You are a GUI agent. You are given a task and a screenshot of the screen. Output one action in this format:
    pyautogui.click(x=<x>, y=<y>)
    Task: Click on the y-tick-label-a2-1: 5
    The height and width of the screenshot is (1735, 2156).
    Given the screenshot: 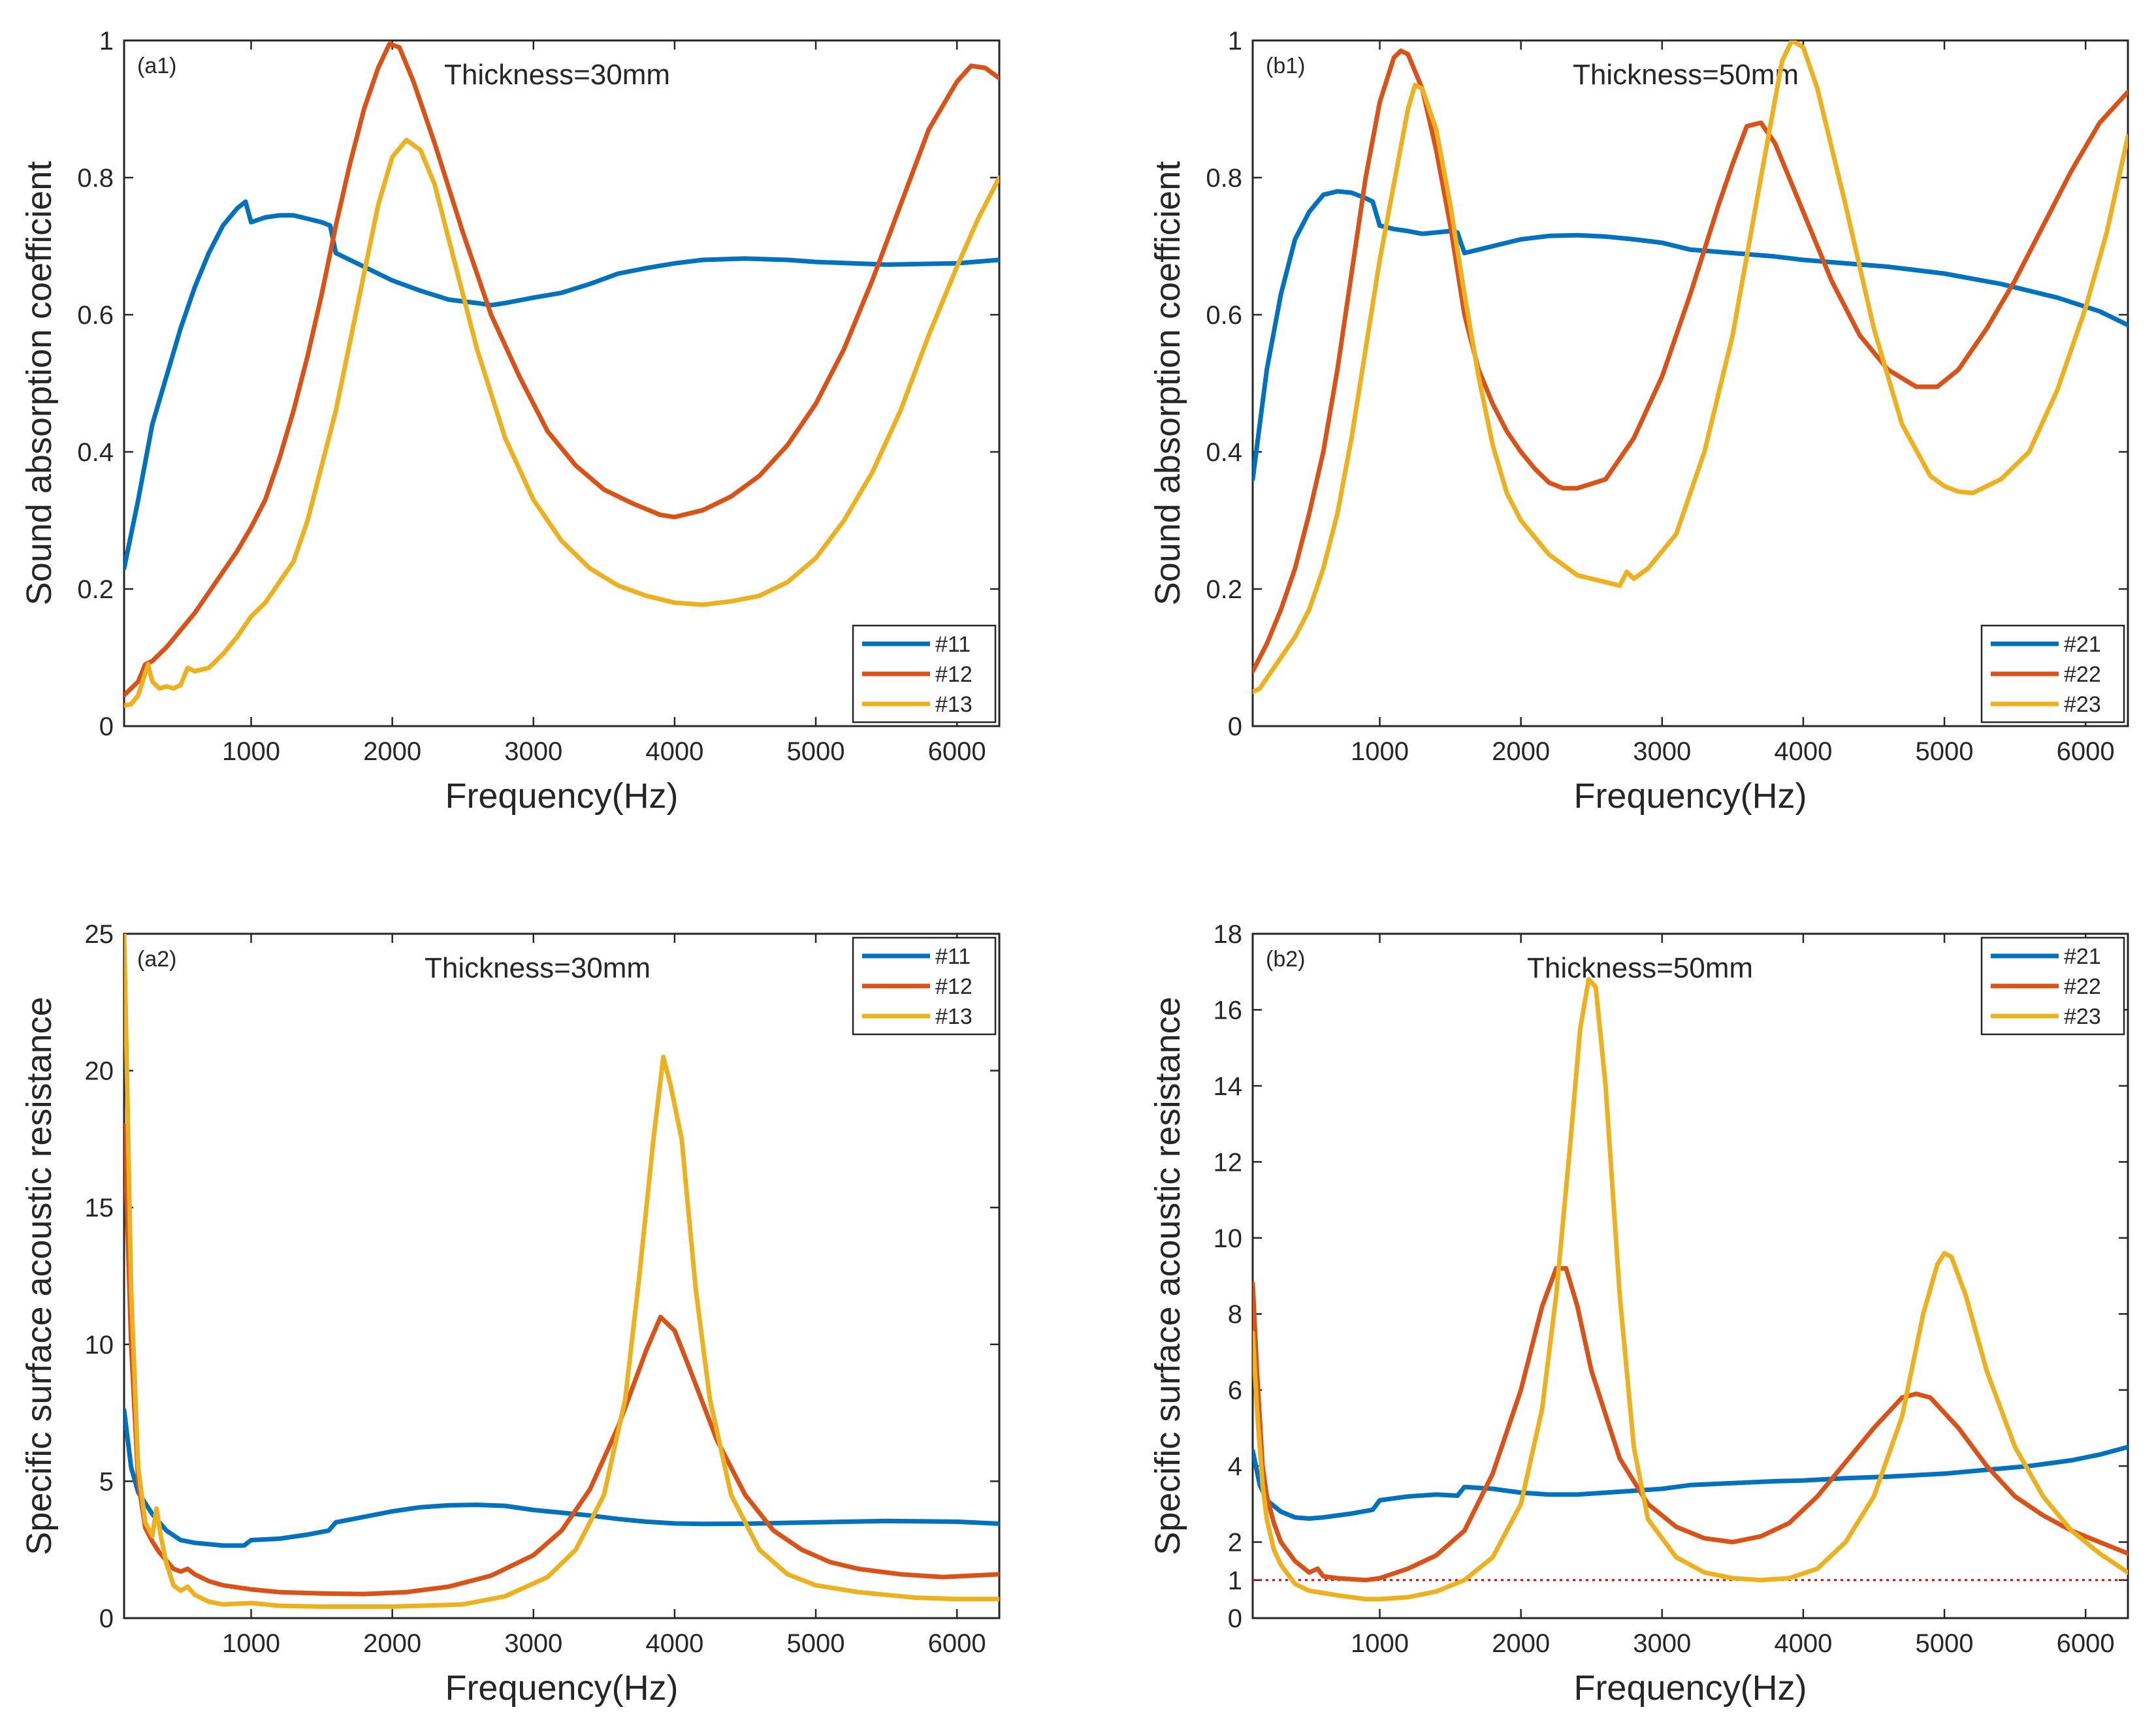 What is the action you would take?
    pyautogui.click(x=106, y=1481)
    